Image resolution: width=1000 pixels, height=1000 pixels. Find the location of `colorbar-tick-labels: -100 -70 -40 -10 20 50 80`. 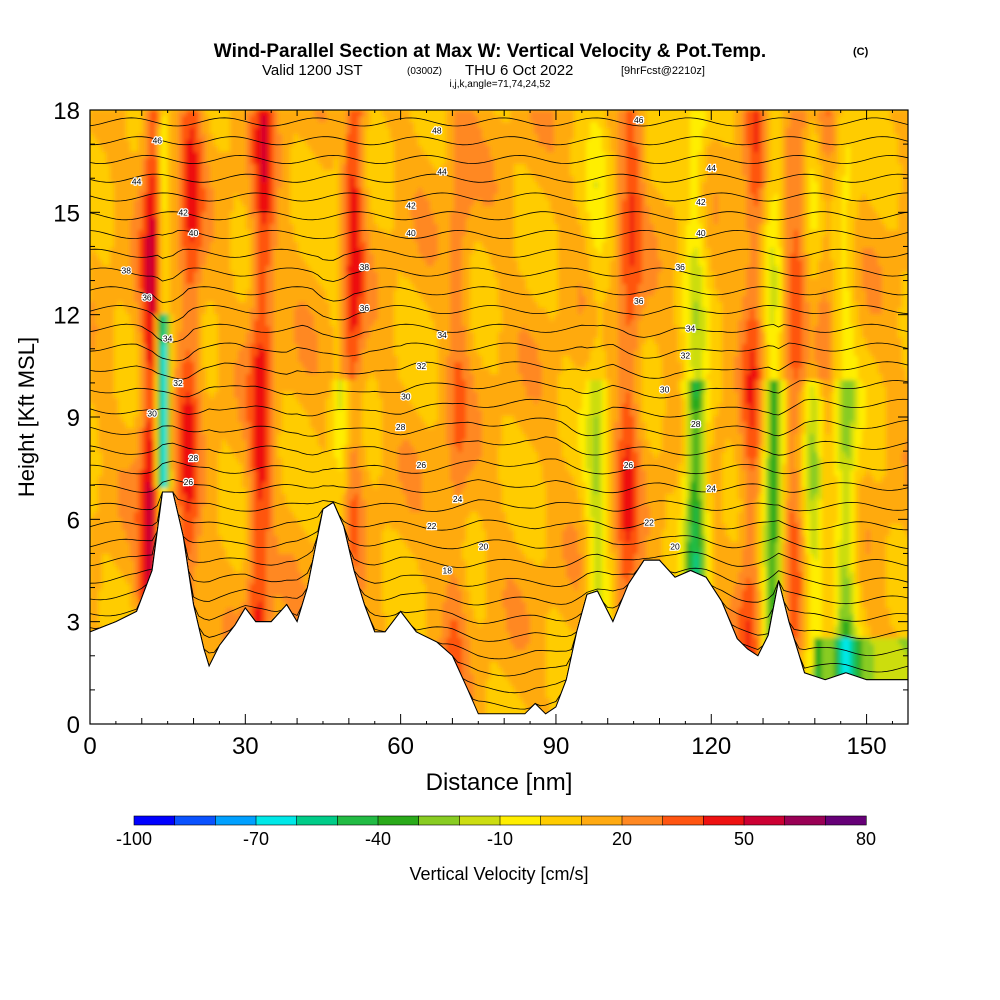

colorbar-tick-labels: -100 -70 -40 -10 20 50 80 is located at coordinates (496, 839).